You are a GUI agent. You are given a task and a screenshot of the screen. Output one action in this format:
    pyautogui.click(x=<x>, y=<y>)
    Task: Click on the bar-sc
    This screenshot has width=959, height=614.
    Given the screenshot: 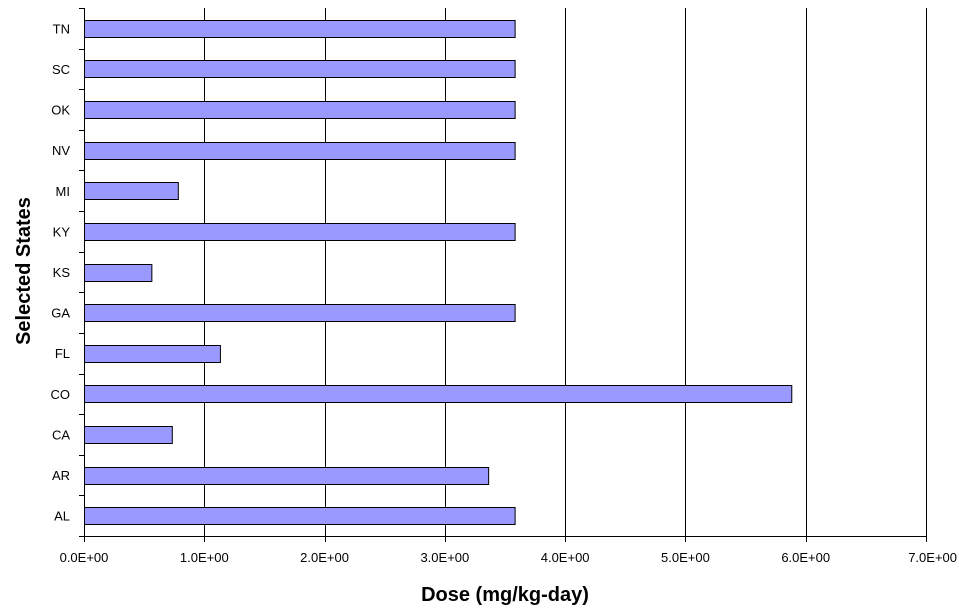 What is the action you would take?
    pyautogui.click(x=300, y=69)
    